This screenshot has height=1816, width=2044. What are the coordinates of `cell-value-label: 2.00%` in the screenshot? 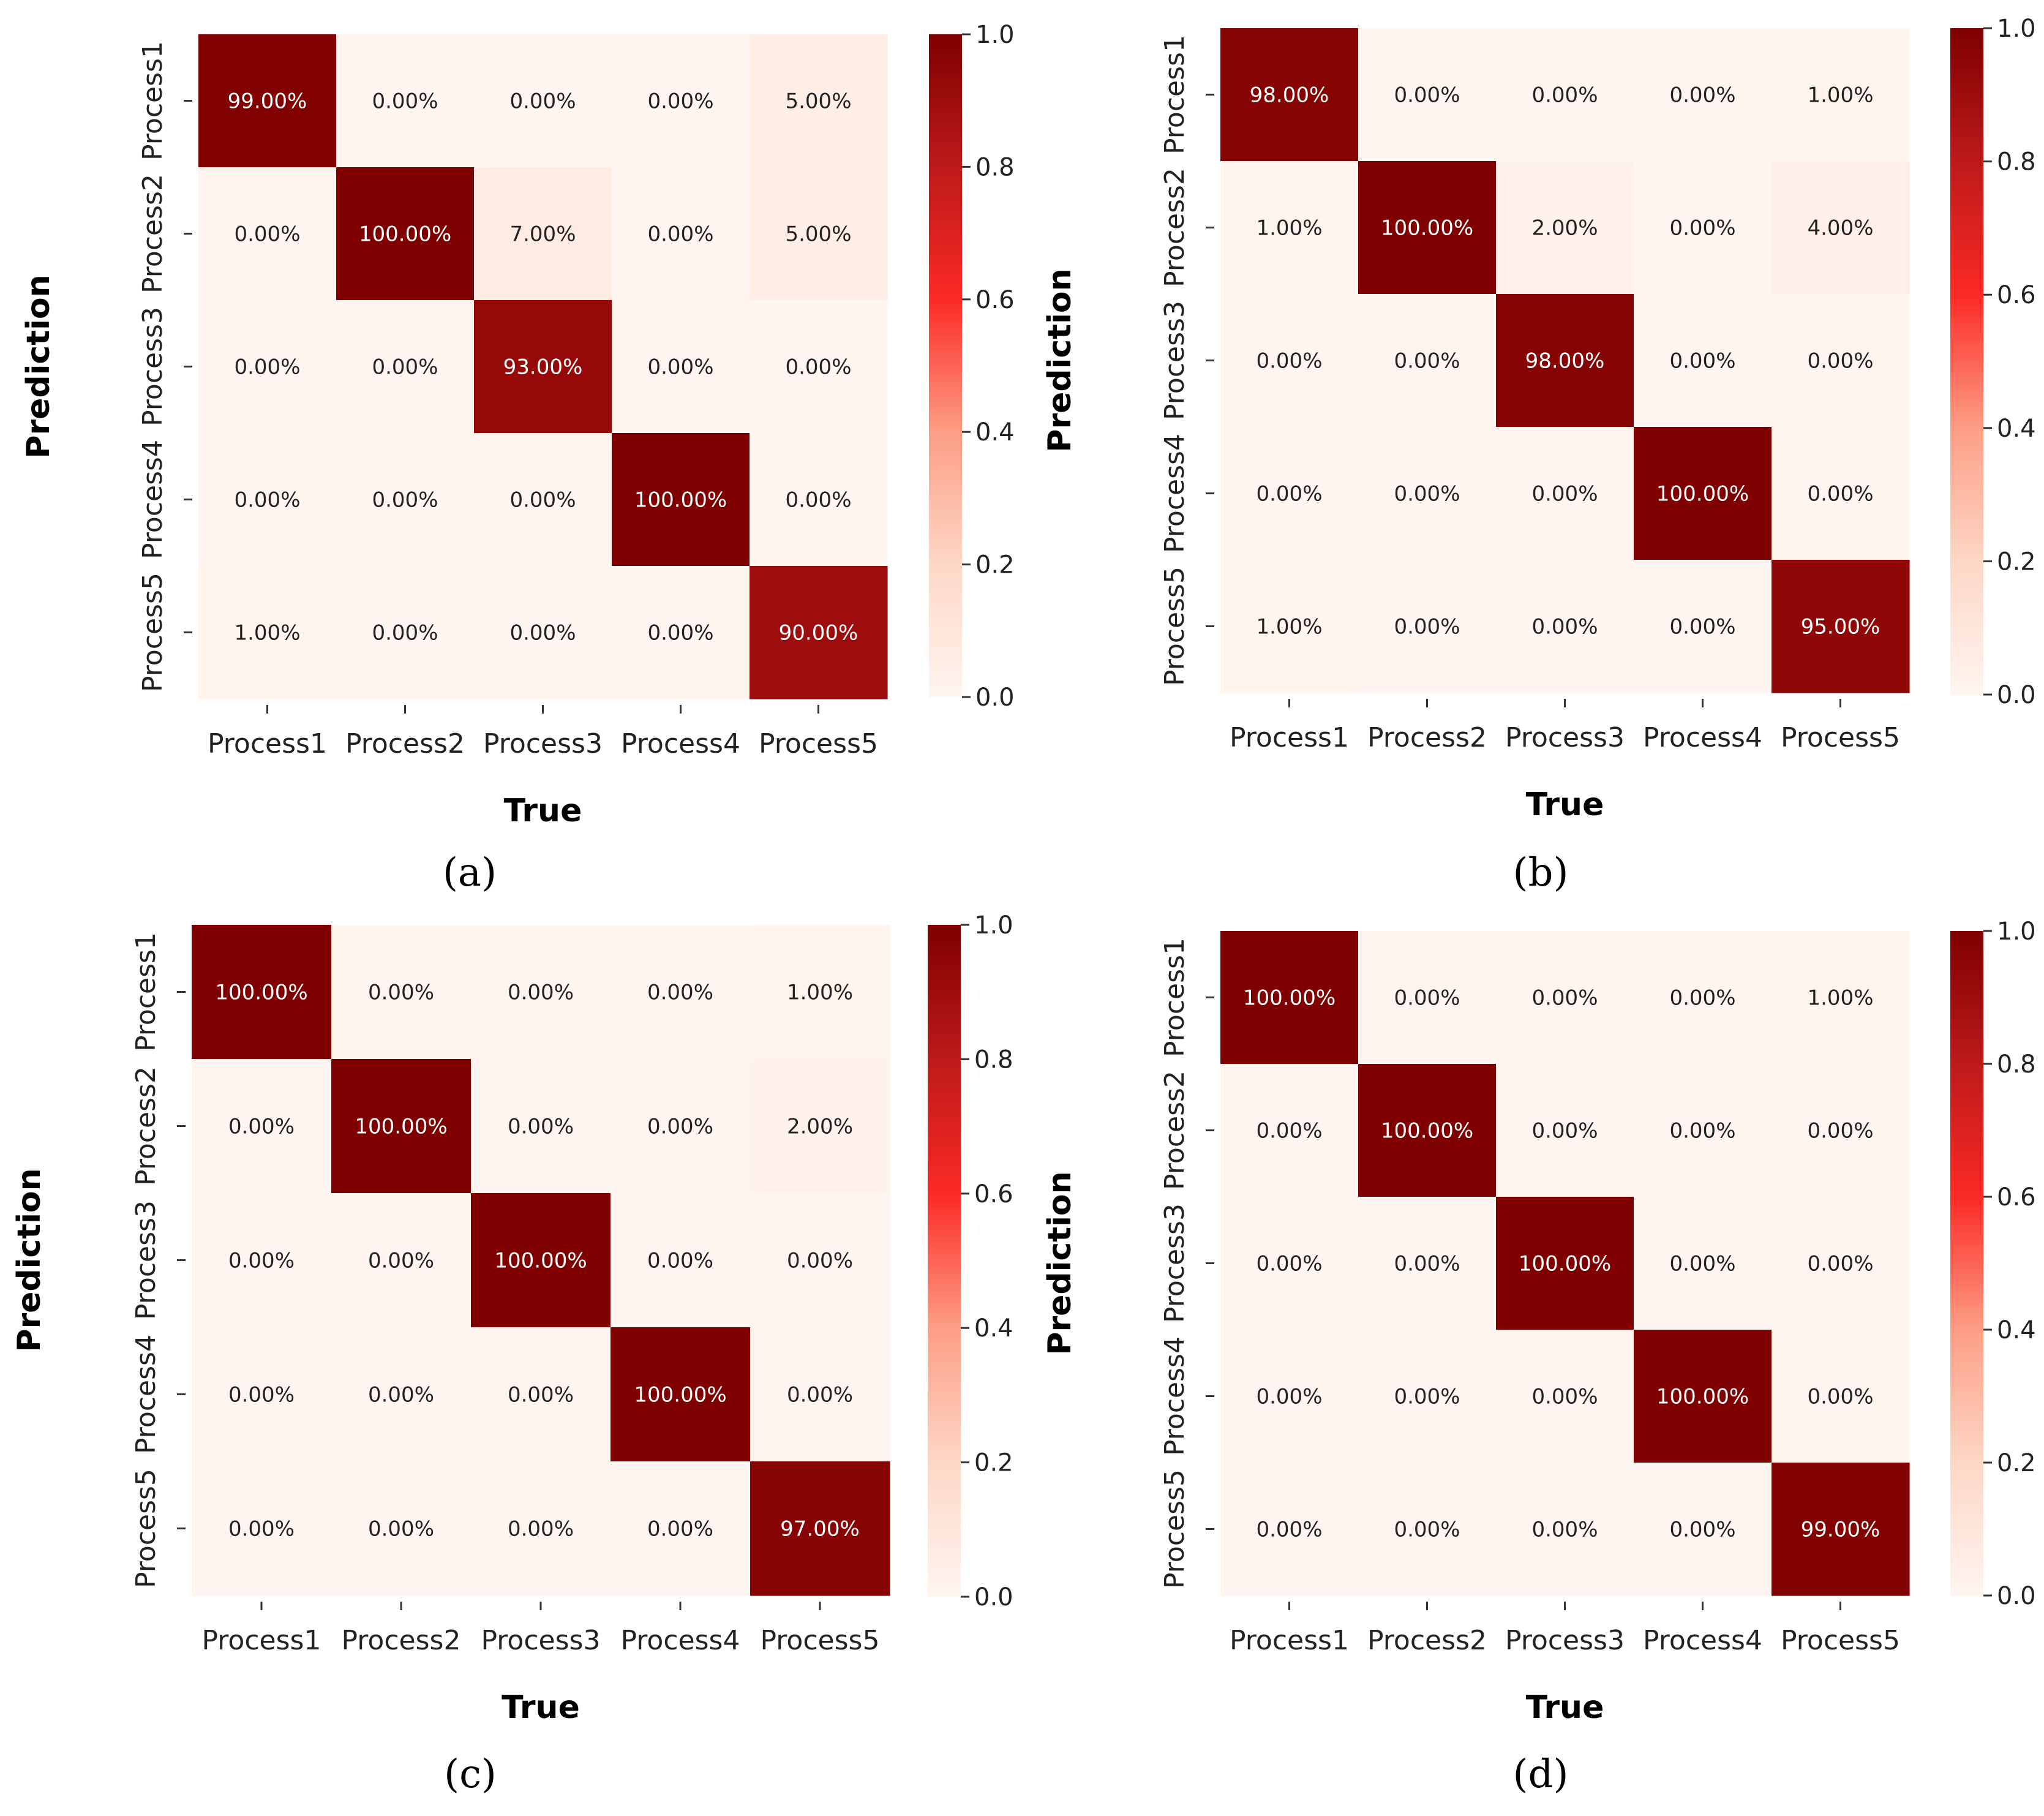 It's located at (1564, 228).